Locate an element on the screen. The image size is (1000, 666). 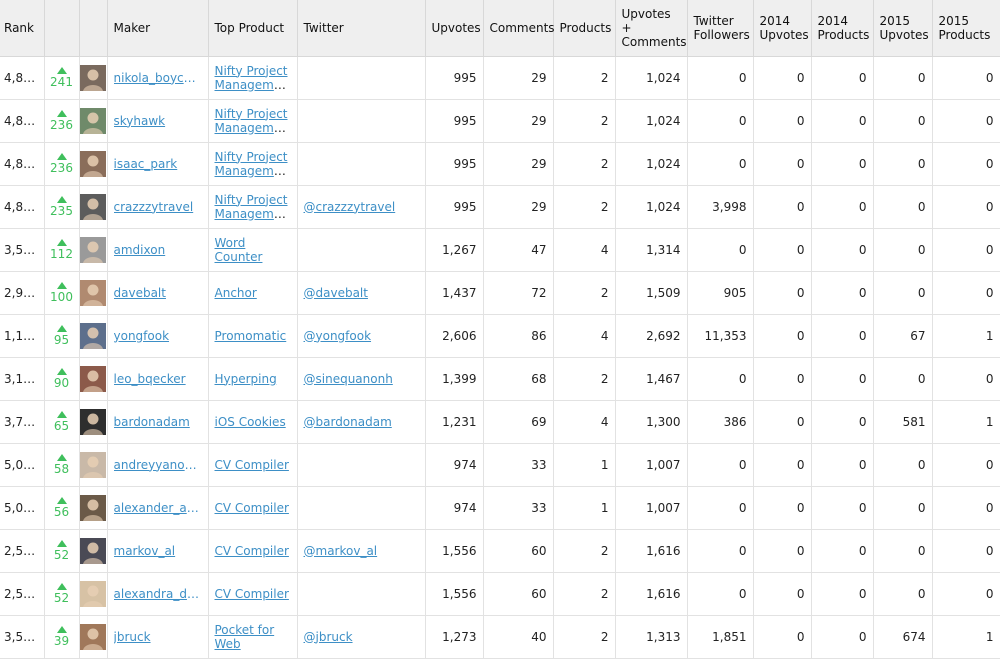
product-link: Word Counter is located at coordinates (238, 249).